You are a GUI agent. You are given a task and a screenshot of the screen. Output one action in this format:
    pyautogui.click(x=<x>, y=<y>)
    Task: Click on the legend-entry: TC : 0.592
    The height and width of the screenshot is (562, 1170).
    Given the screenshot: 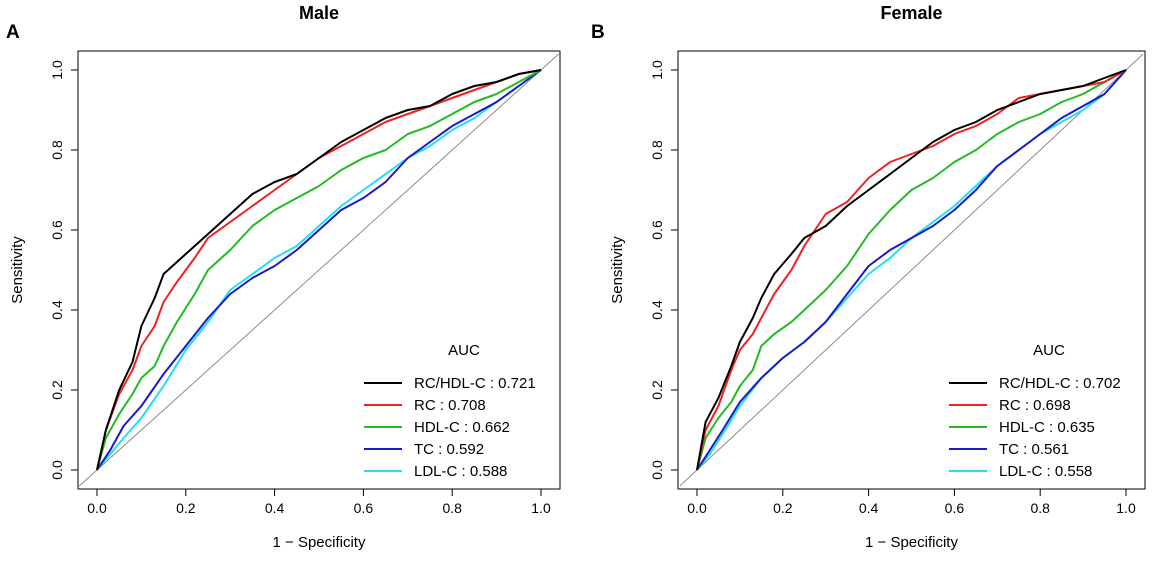 What is the action you would take?
    pyautogui.click(x=449, y=449)
    